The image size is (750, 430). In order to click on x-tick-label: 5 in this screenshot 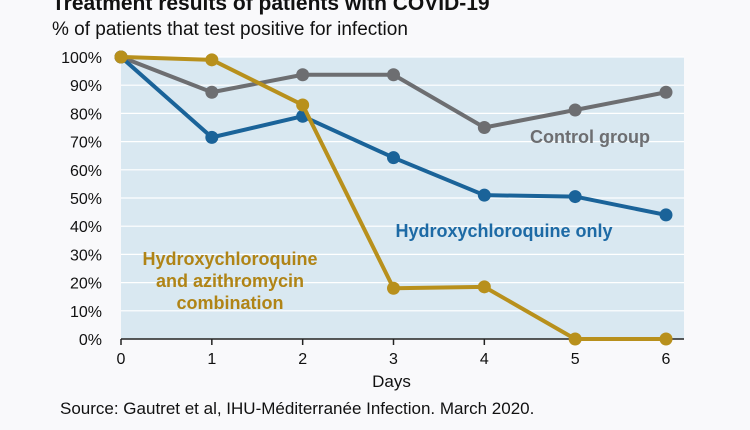, I will do `click(575, 359)`.